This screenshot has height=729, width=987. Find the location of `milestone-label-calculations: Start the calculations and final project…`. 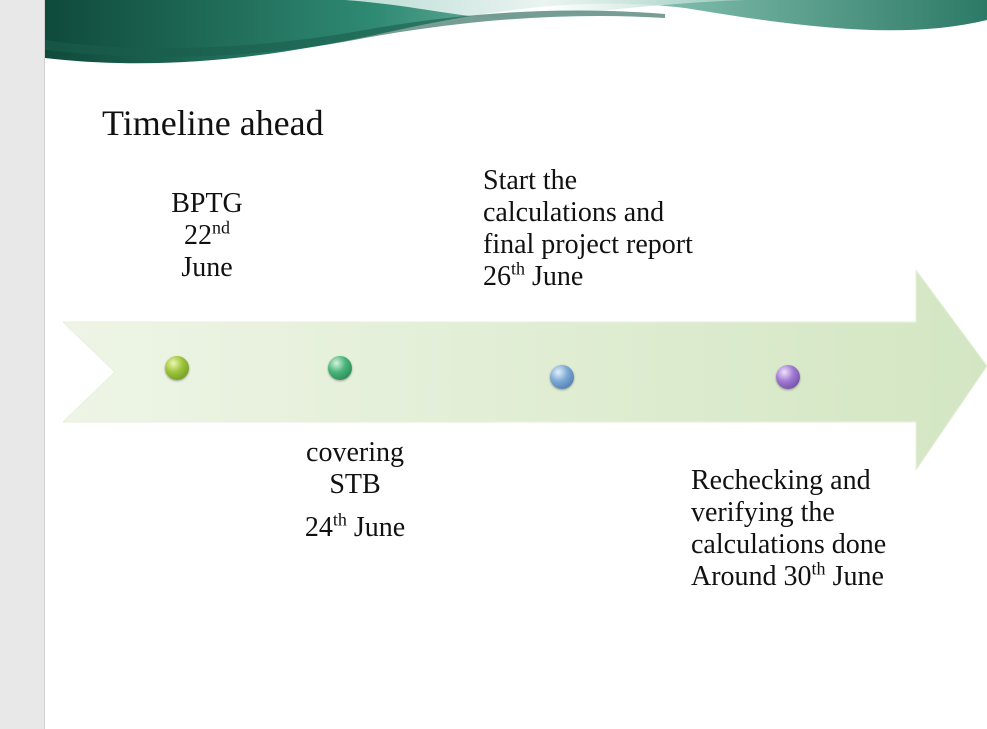

milestone-label-calculations: Start the calculations and final project… is located at coordinates (588, 228).